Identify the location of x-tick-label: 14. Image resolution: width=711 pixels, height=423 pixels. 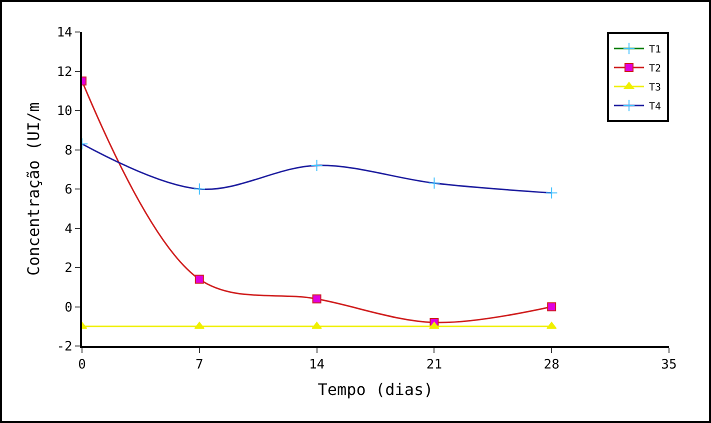
(316, 365).